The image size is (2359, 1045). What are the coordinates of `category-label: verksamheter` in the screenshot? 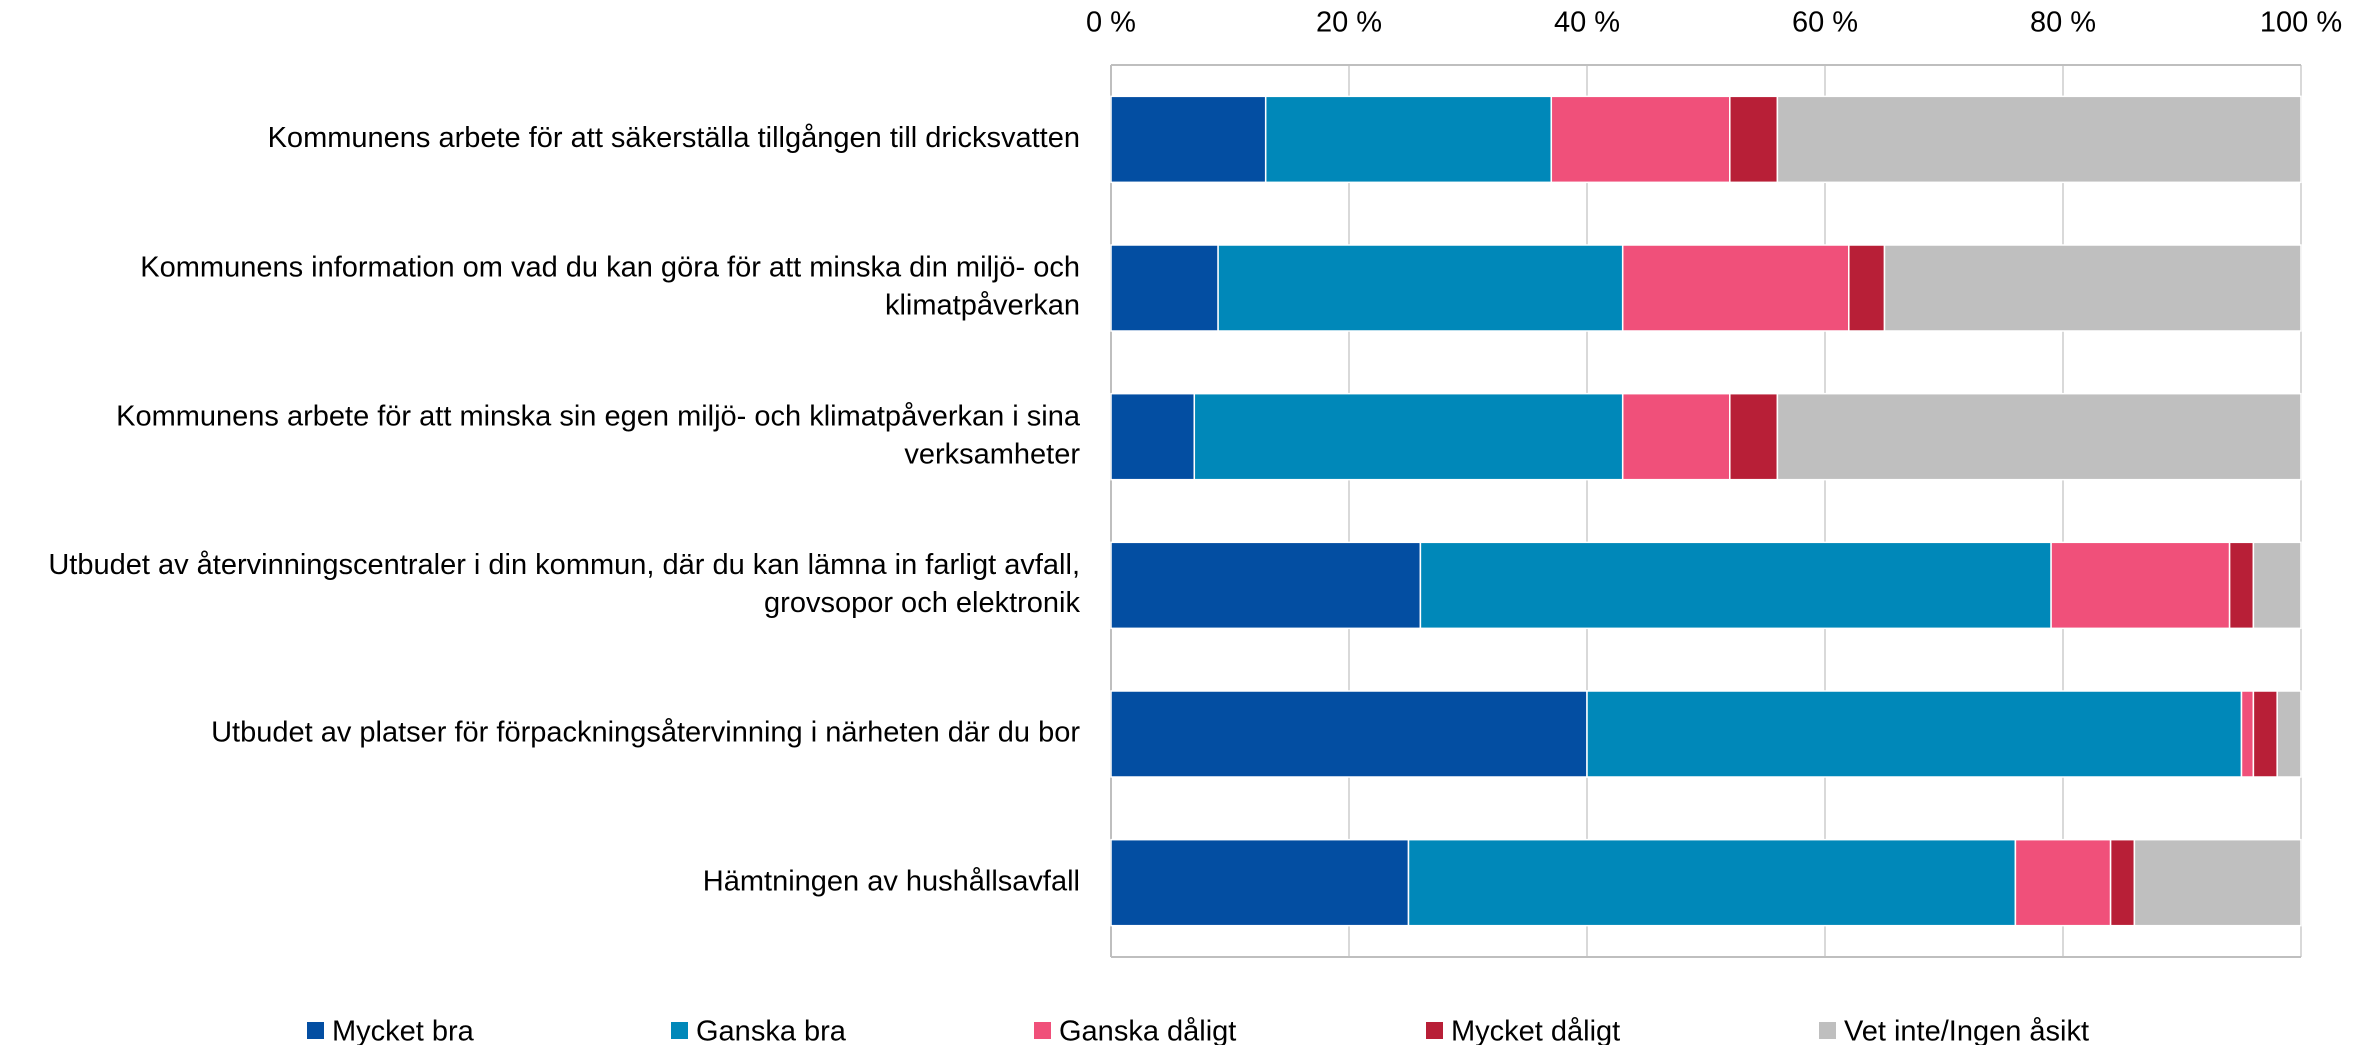 It's located at (992, 454).